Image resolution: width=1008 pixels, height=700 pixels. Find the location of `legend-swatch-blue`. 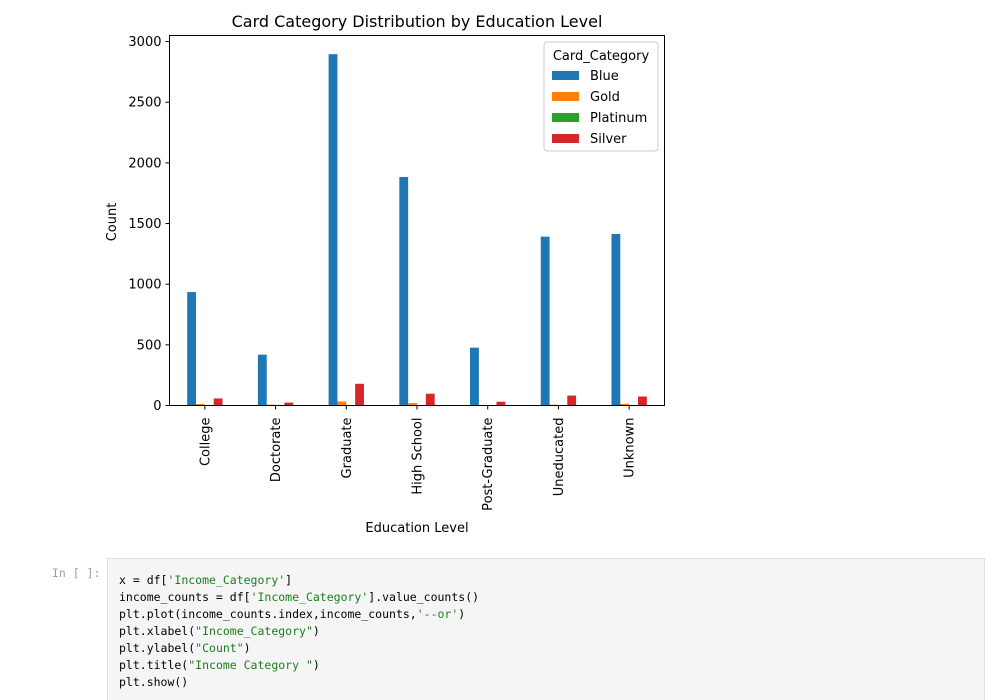

legend-swatch-blue is located at coordinates (565, 75).